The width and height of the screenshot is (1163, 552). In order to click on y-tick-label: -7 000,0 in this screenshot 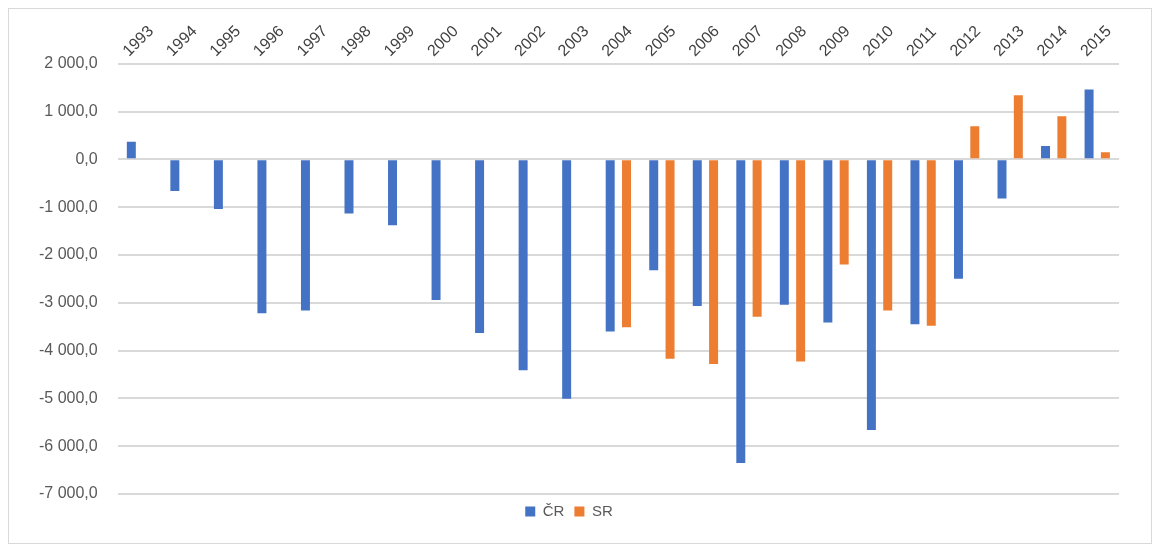, I will do `click(68, 493)`.